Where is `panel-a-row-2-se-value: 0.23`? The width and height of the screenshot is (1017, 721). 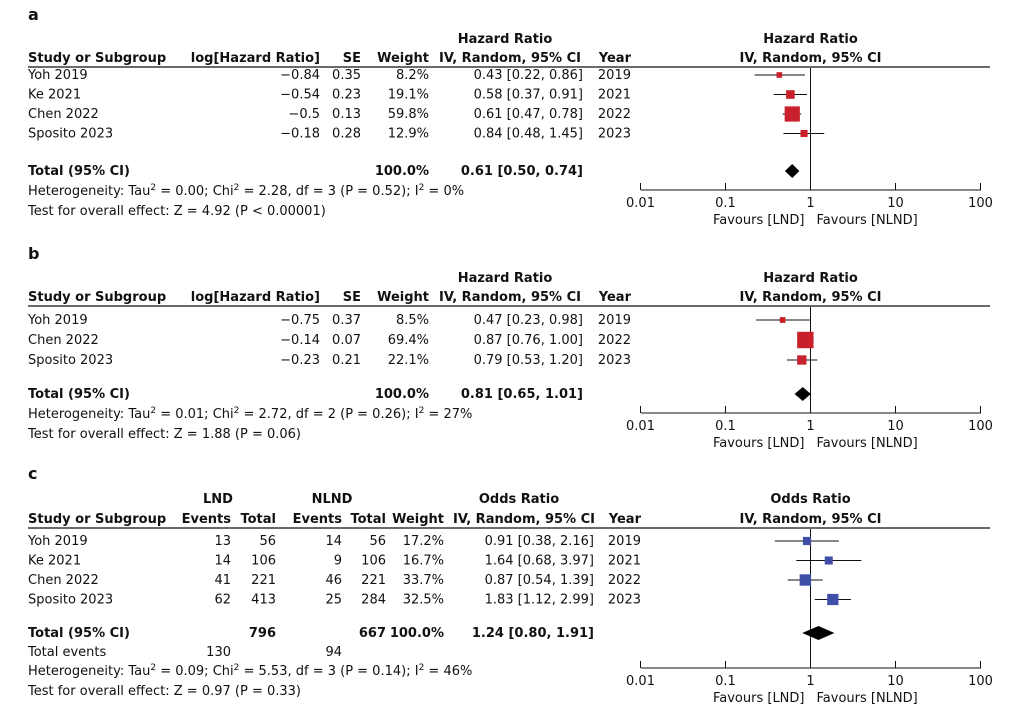
panel-a-row-2-se-value: 0.23 is located at coordinates (346, 95).